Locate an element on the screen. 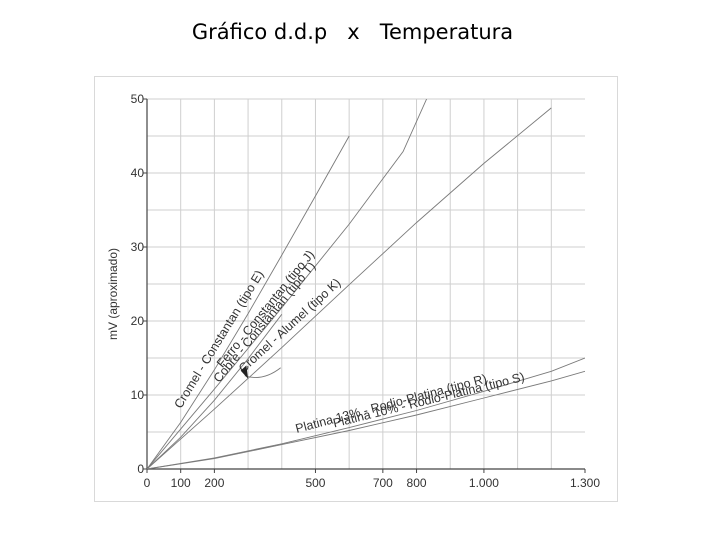 The height and width of the screenshot is (540, 720). x-tick-label: 0 is located at coordinates (147, 483).